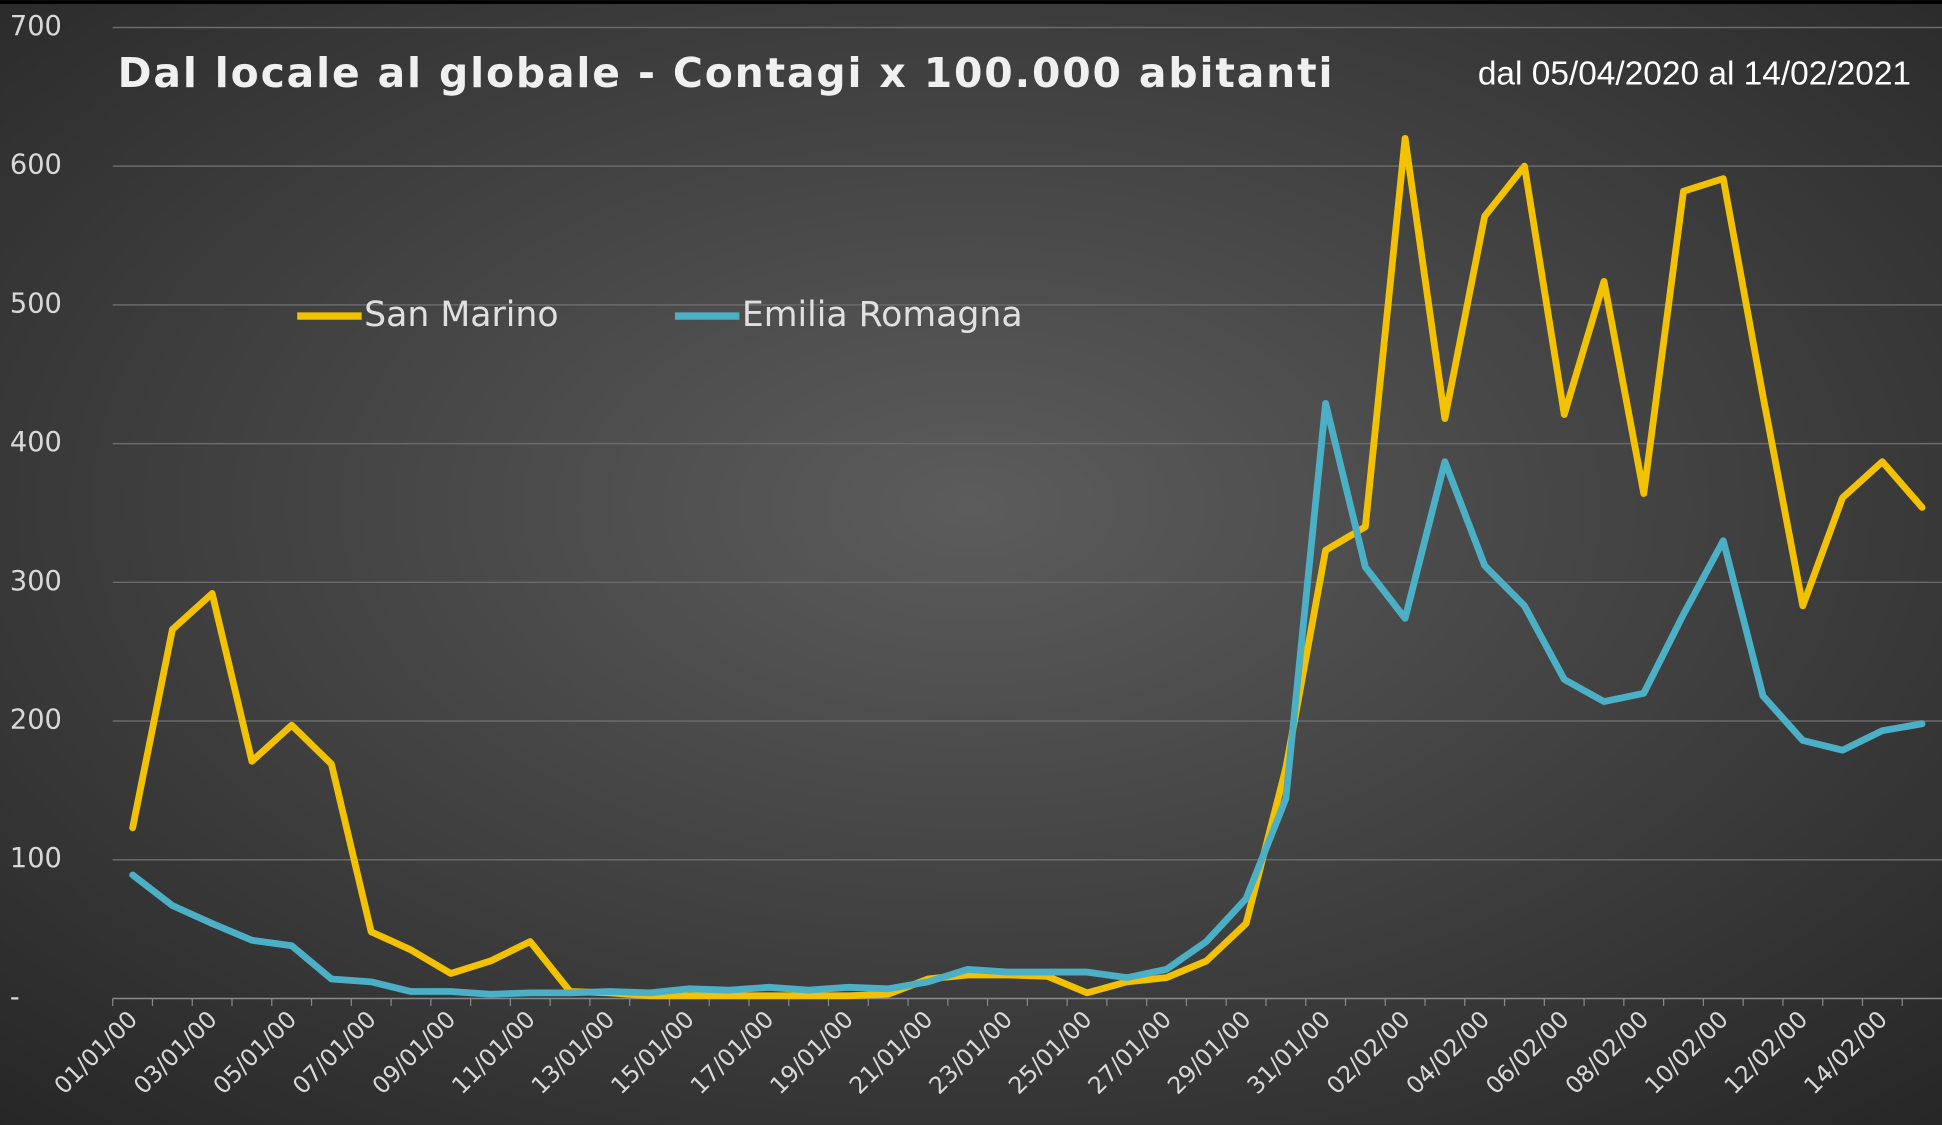 This screenshot has height=1125, width=1942. I want to click on y-tick-label: 600, so click(36, 165).